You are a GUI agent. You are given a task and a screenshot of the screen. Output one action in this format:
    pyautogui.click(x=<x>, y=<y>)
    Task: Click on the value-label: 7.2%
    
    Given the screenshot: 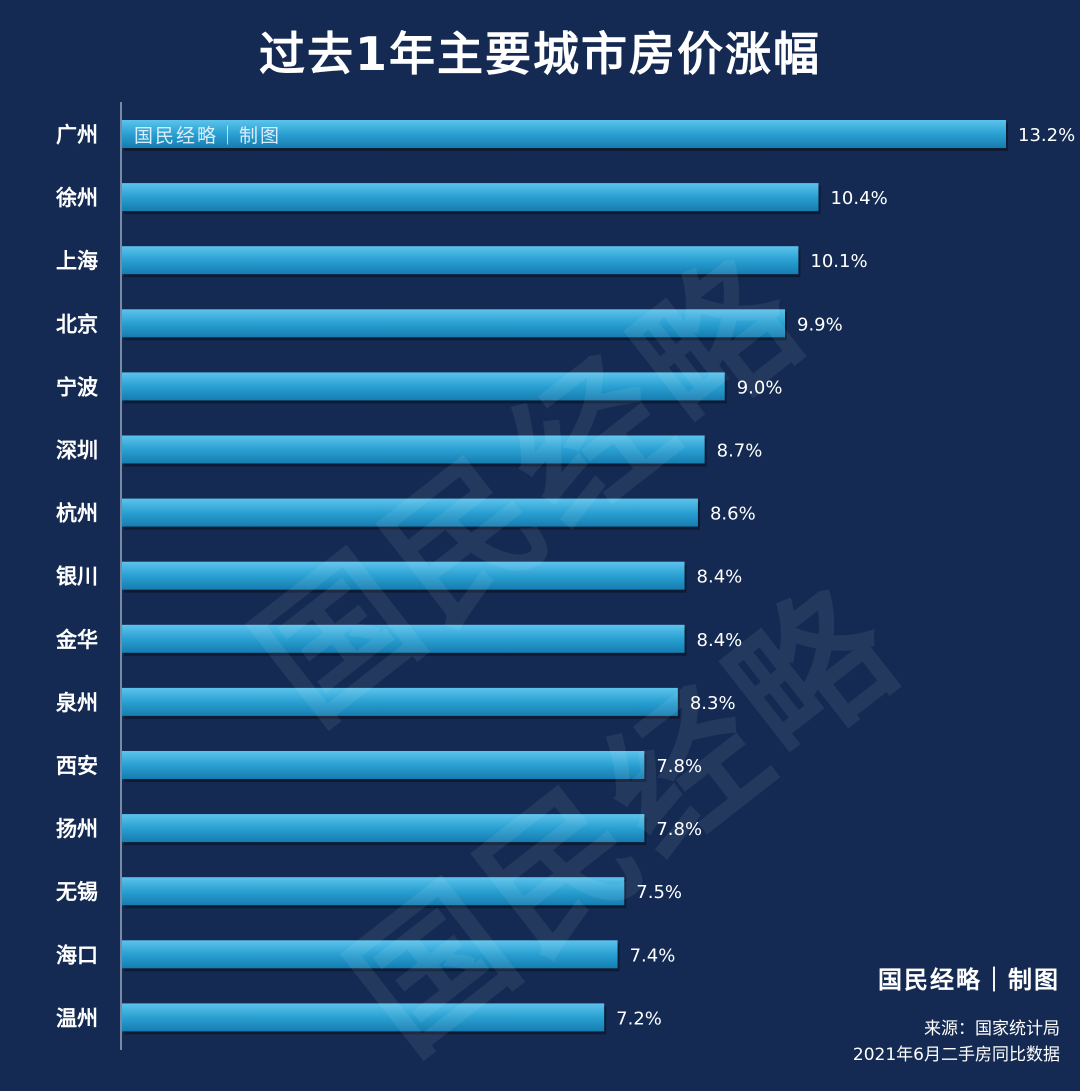 What is the action you would take?
    pyautogui.click(x=639, y=1018)
    